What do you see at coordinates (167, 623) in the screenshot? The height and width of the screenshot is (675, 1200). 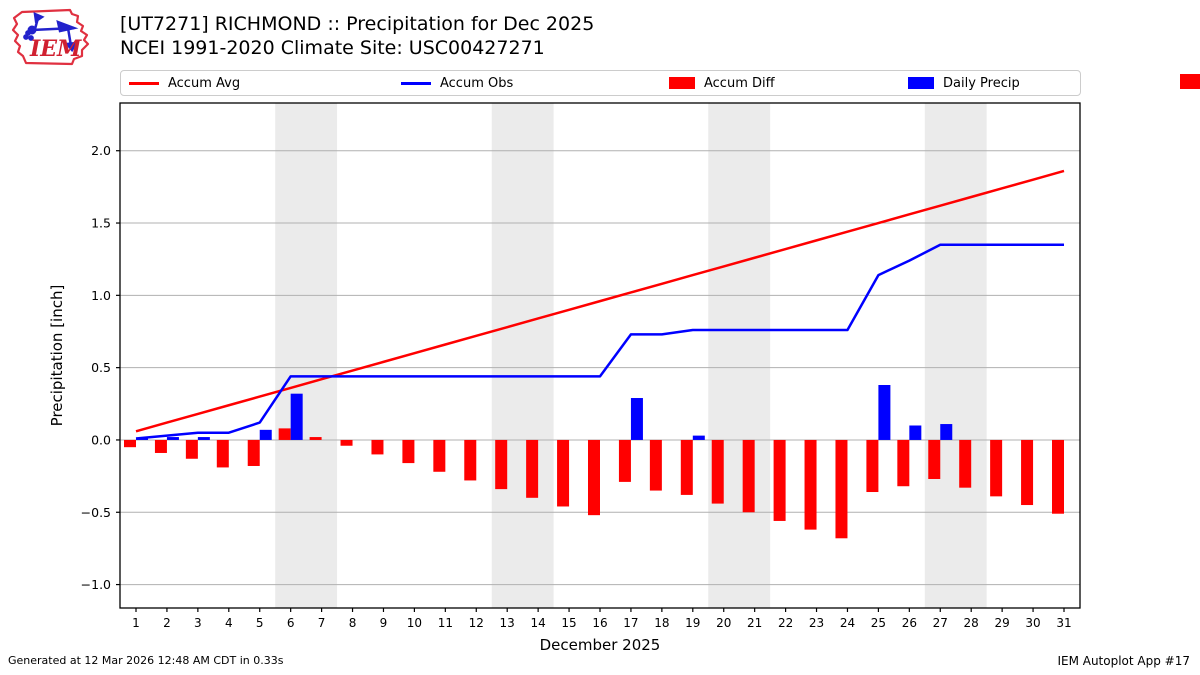 I see `x-tick-label: 2` at bounding box center [167, 623].